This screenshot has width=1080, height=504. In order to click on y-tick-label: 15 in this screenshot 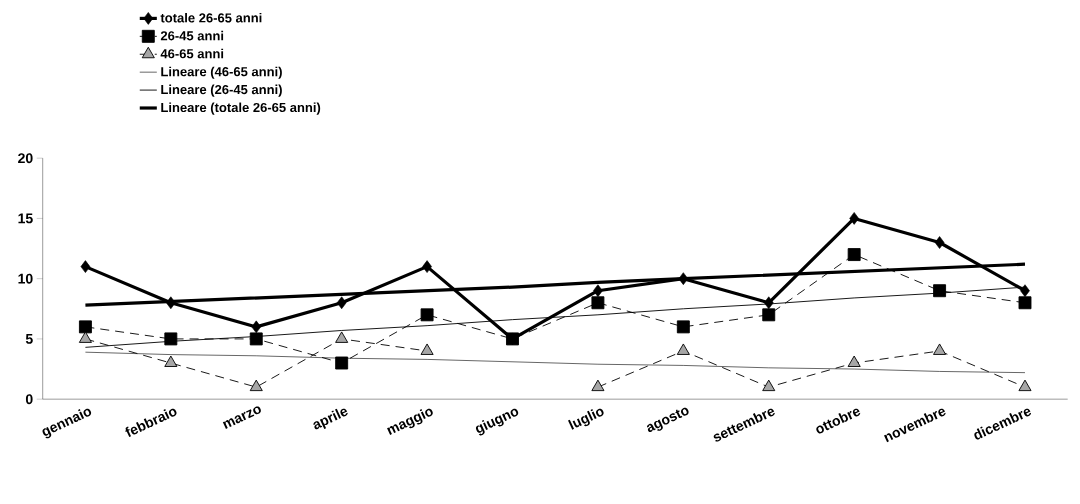, I will do `click(25, 218)`.